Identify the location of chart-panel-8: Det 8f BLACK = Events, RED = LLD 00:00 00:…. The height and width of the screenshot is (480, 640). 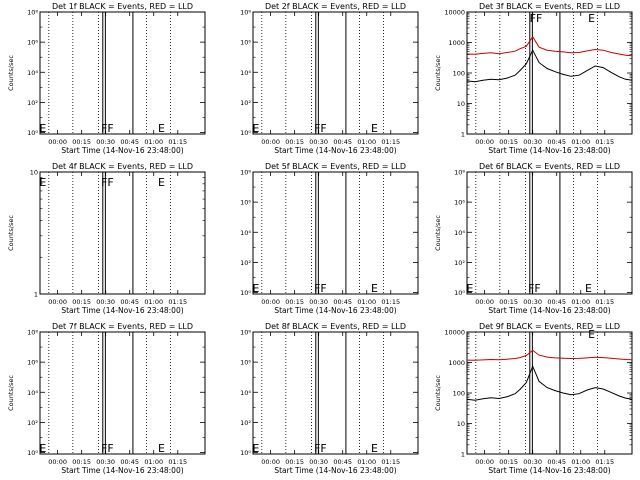
(329, 398).